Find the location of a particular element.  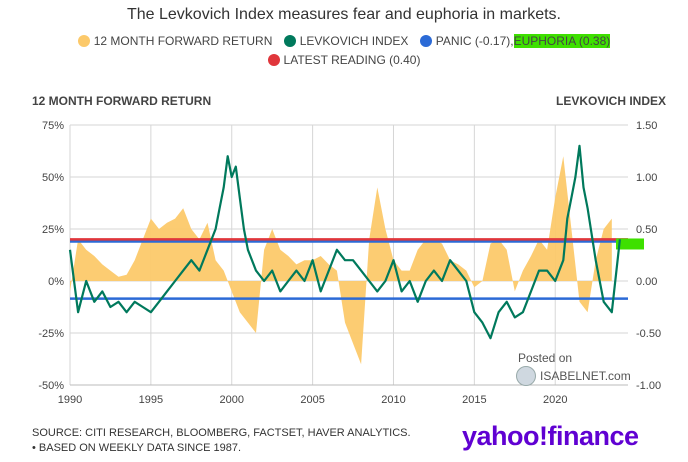

right-axis-title: LEVKOVICH INDEX is located at coordinates (610, 101).